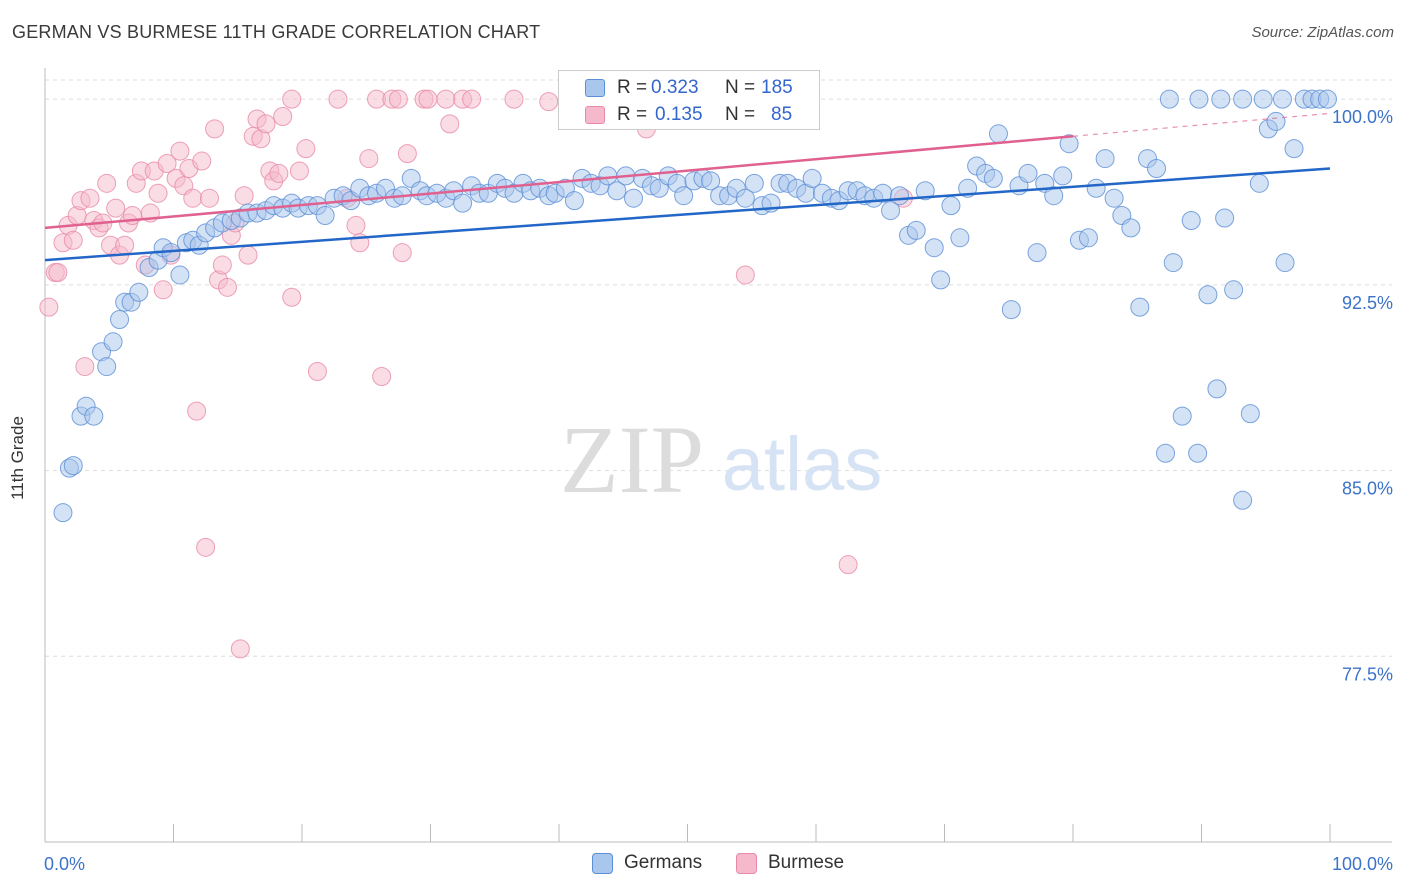  I want to click on legend-n-value: 185, so click(777, 87).